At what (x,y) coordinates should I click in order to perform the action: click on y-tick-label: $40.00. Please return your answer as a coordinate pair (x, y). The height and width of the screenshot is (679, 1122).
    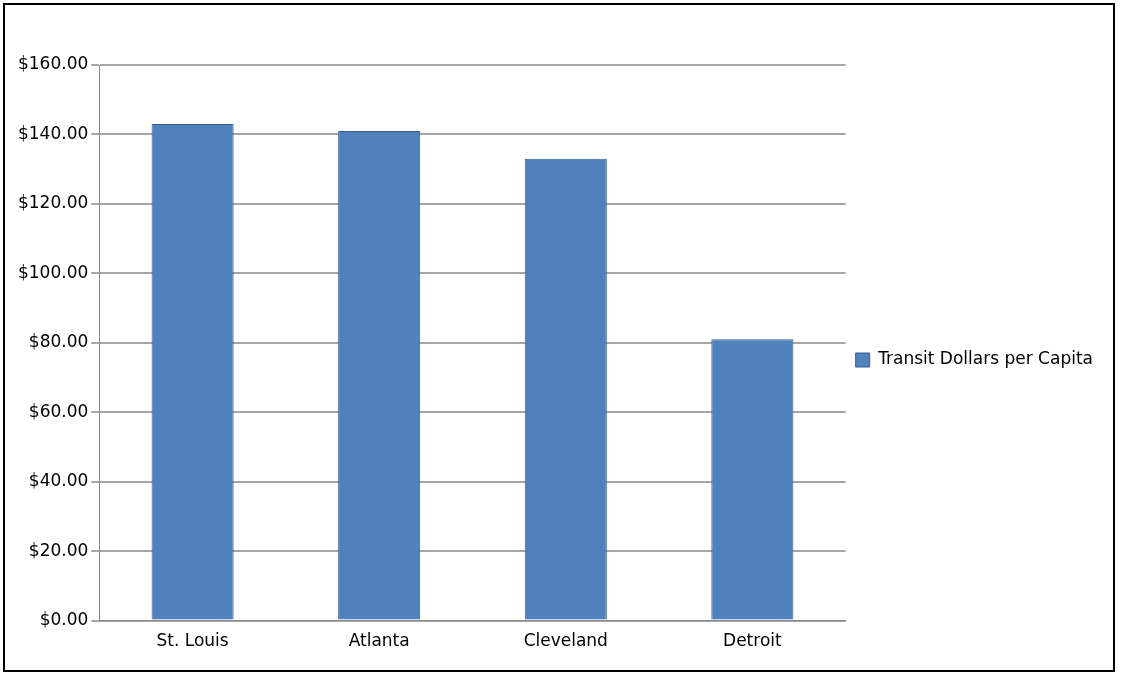
    Looking at the image, I should click on (58, 480).